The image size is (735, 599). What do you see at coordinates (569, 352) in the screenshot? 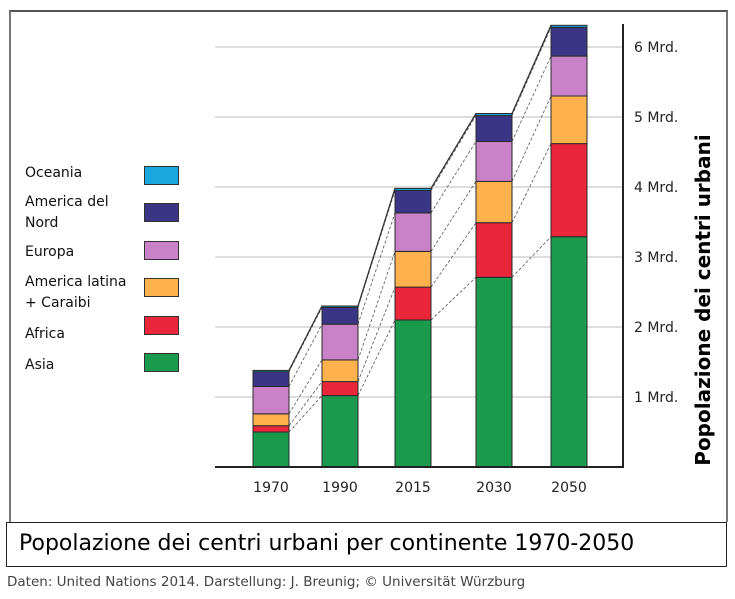
I see `bar-2050-asia` at bounding box center [569, 352].